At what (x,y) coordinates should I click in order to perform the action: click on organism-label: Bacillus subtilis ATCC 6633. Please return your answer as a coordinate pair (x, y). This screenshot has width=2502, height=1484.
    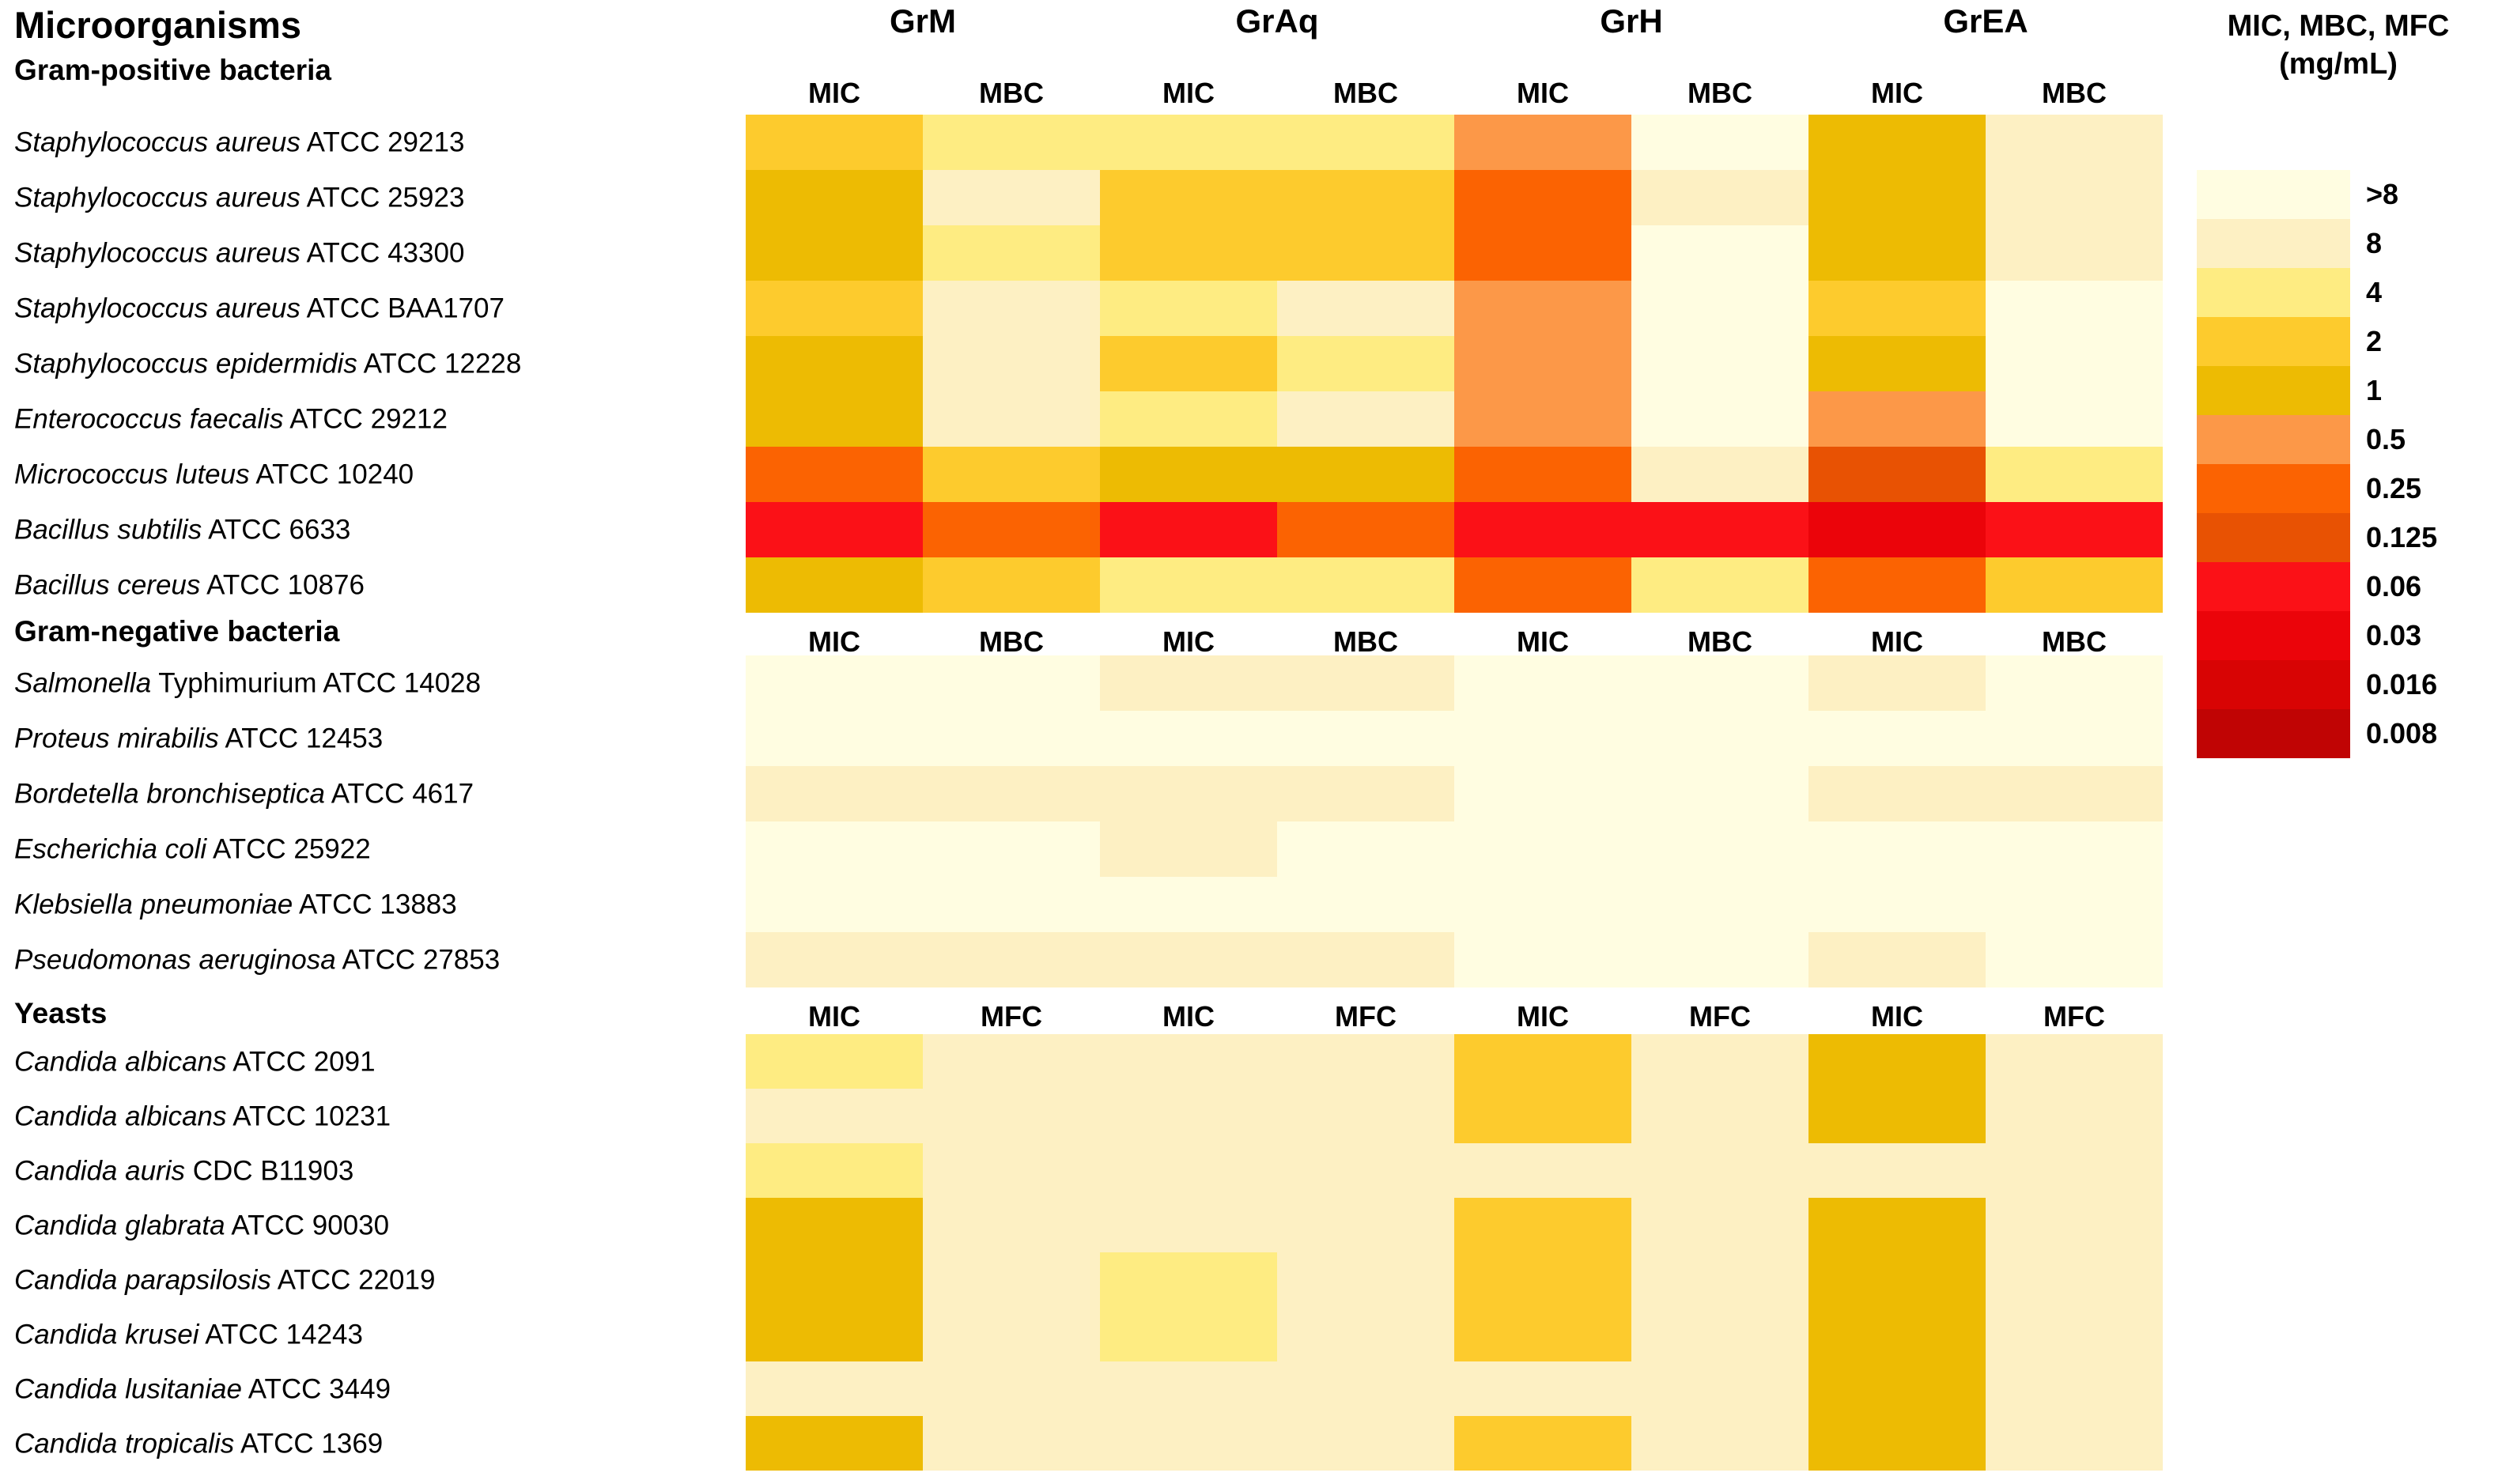
    Looking at the image, I should click on (182, 530).